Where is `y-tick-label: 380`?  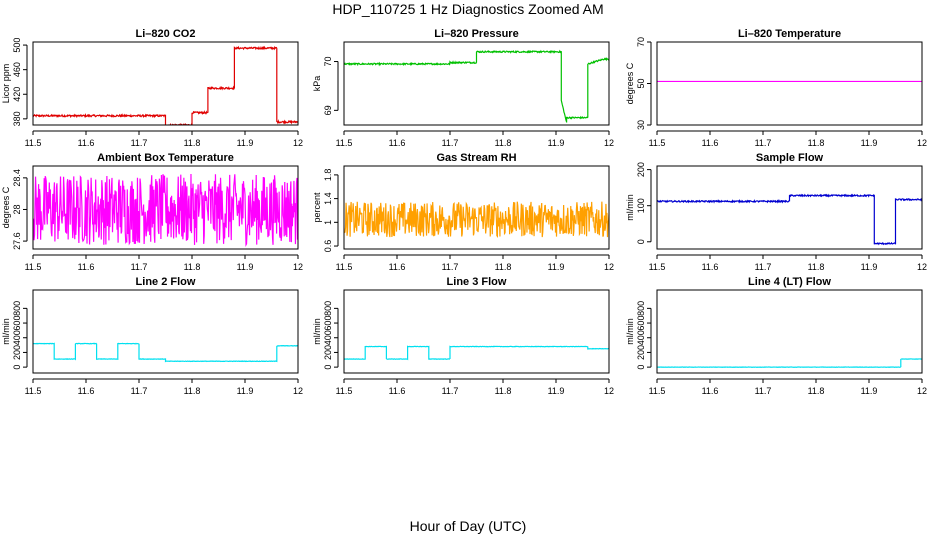
y-tick-label: 380 is located at coordinates (17, 118).